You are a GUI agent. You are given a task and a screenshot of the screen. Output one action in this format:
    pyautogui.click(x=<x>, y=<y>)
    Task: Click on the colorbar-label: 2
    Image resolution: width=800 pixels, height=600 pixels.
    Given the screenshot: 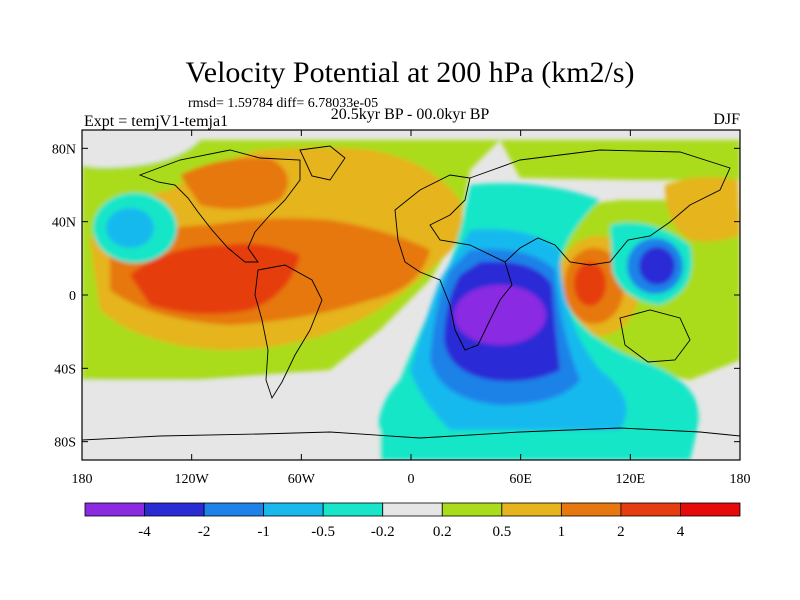 What is the action you would take?
    pyautogui.click(x=621, y=532)
    